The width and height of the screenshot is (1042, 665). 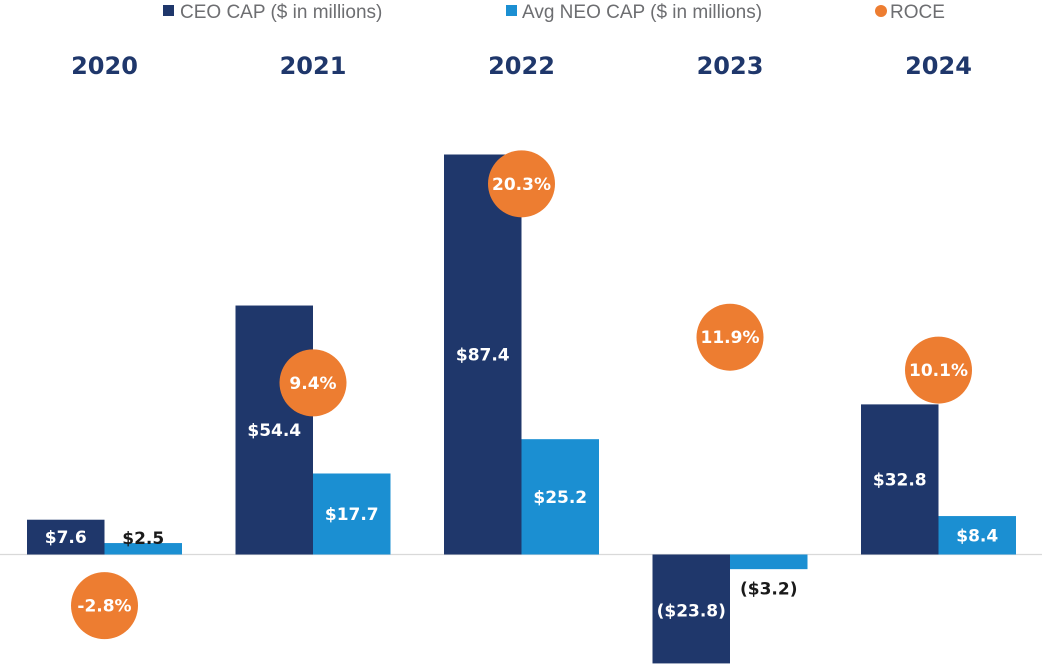 I want to click on ceo-cap-label: $54.4, so click(x=274, y=431).